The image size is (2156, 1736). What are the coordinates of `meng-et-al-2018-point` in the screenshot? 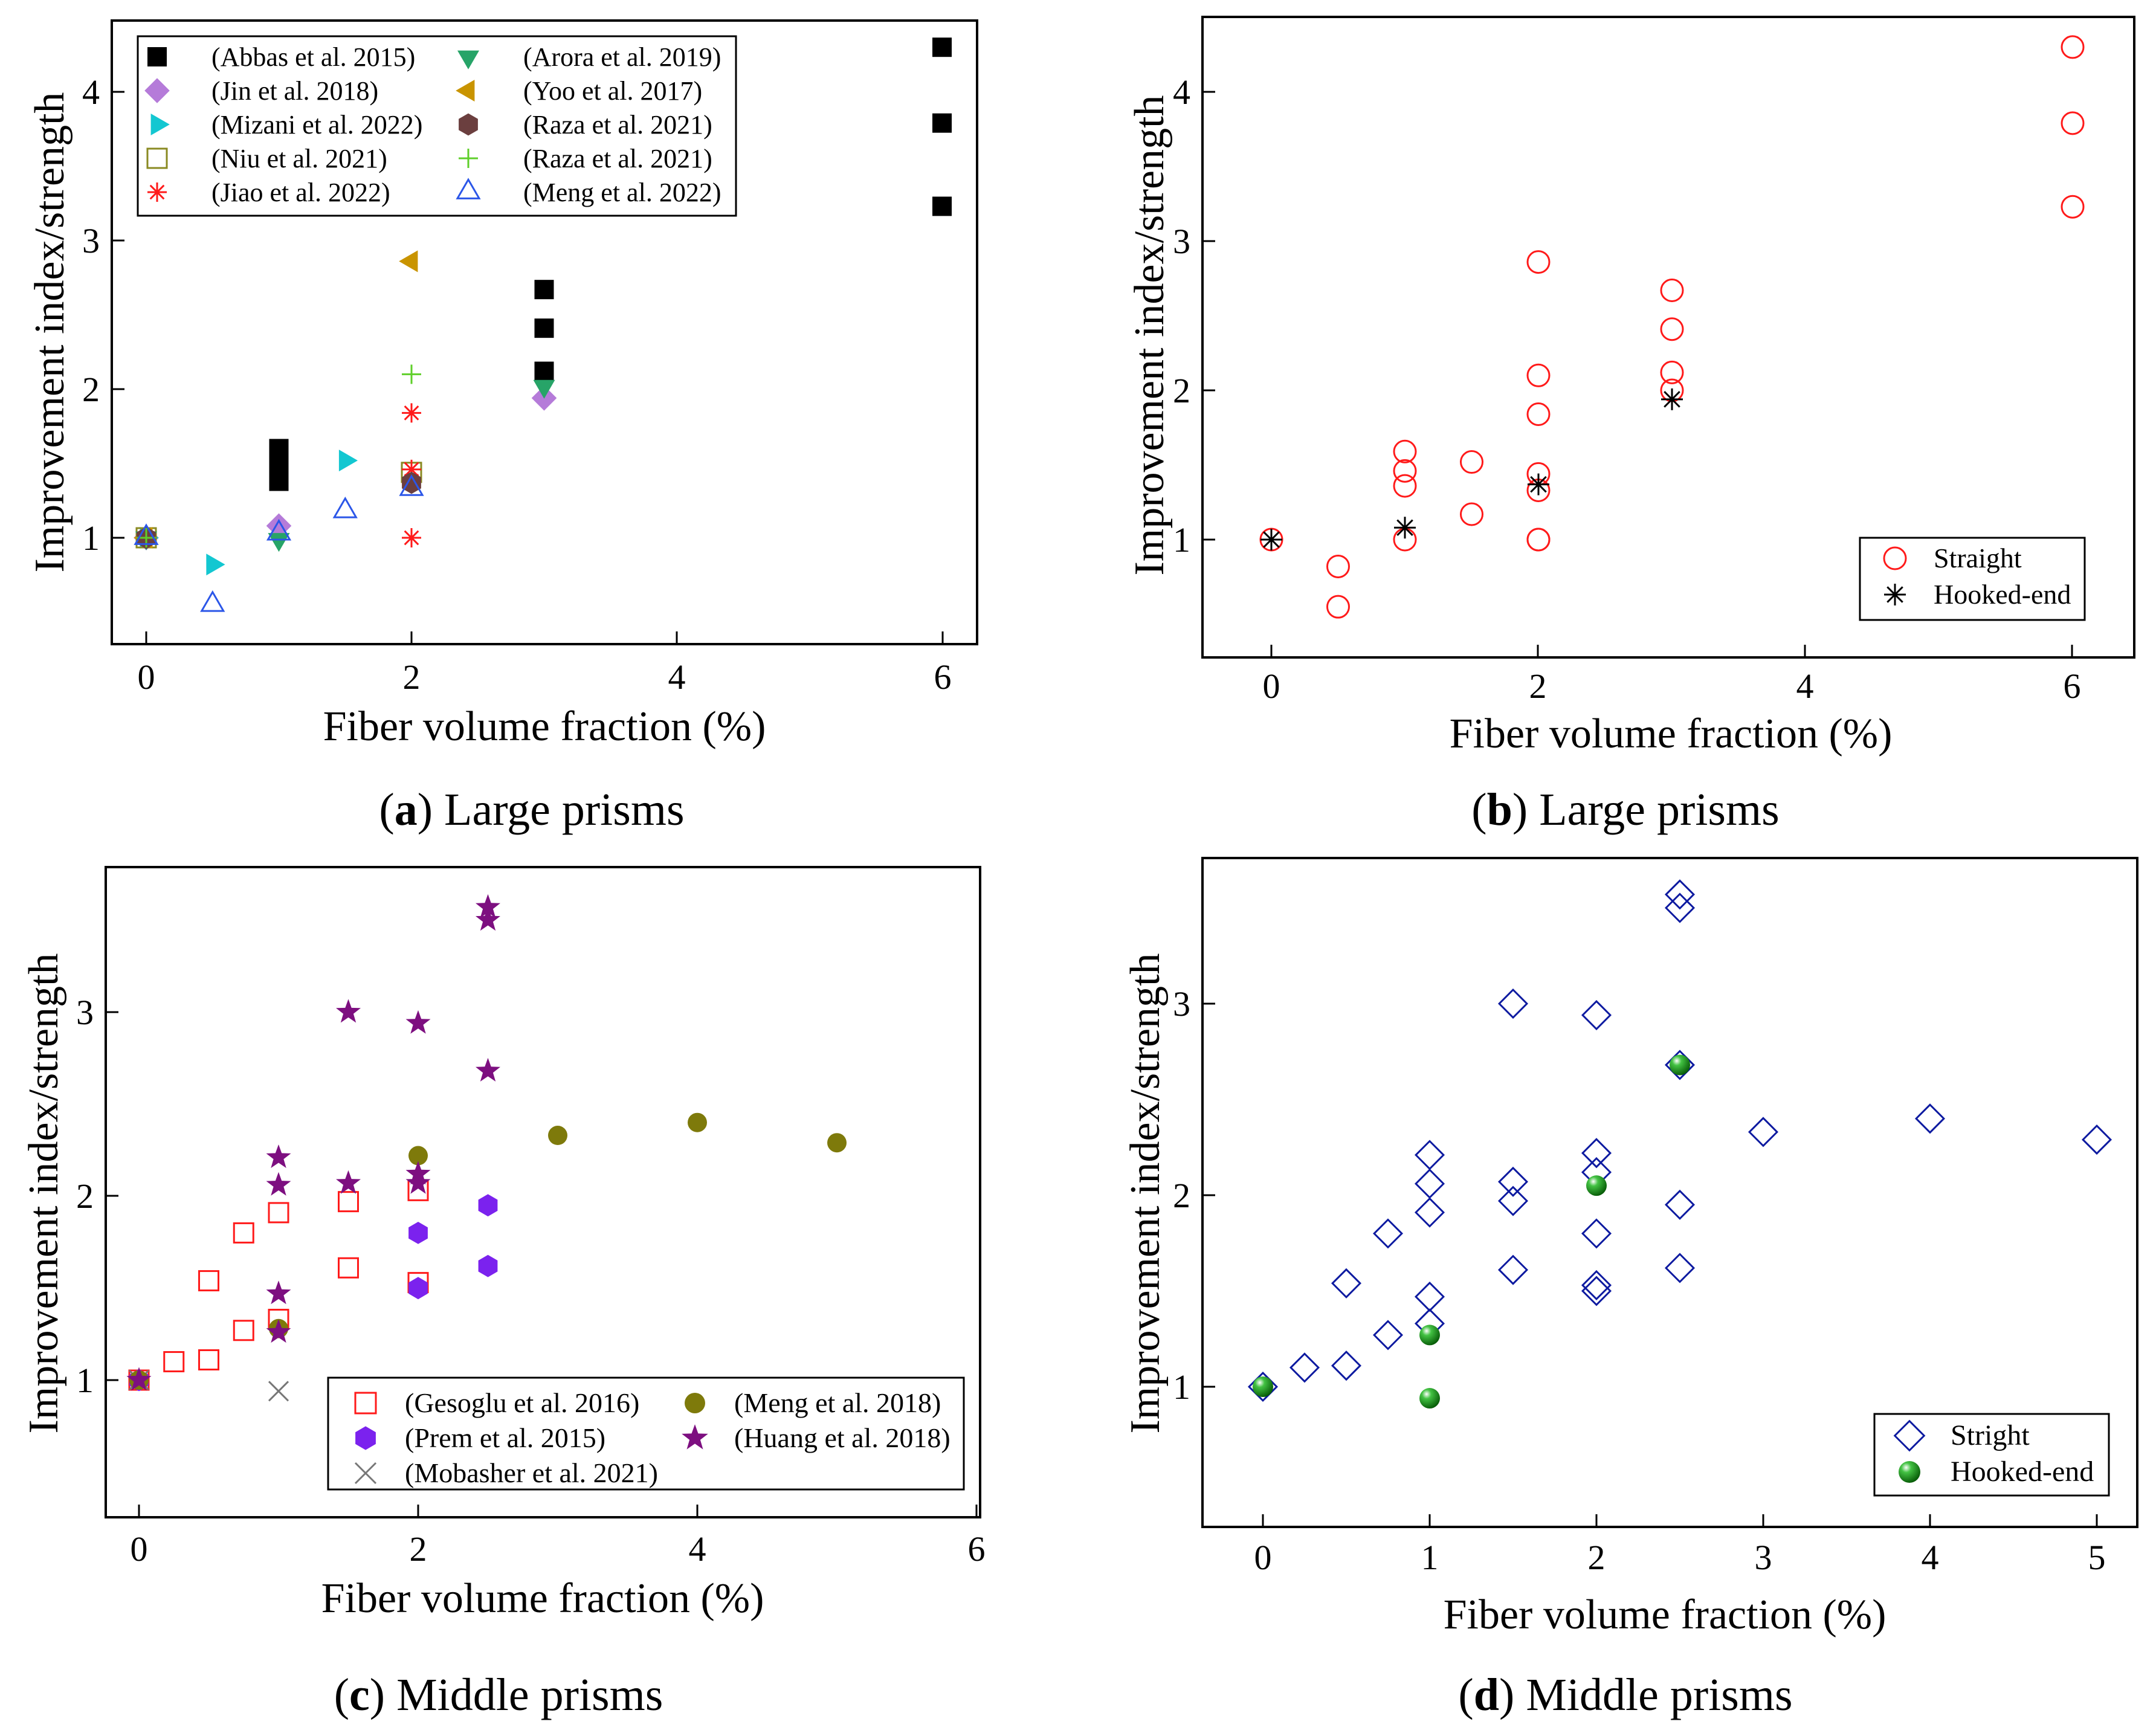 It's located at (418, 1156).